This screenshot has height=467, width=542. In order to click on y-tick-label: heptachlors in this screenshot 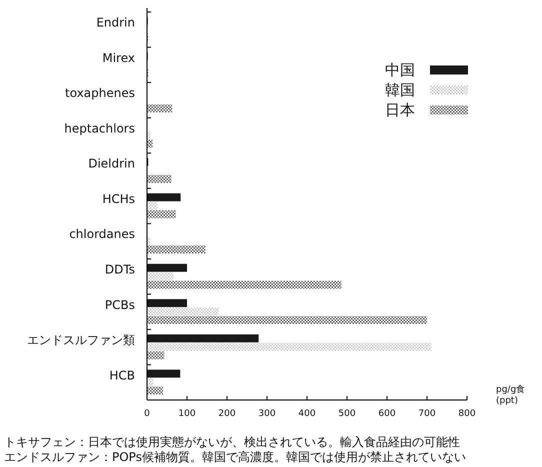, I will do `click(99, 128)`.